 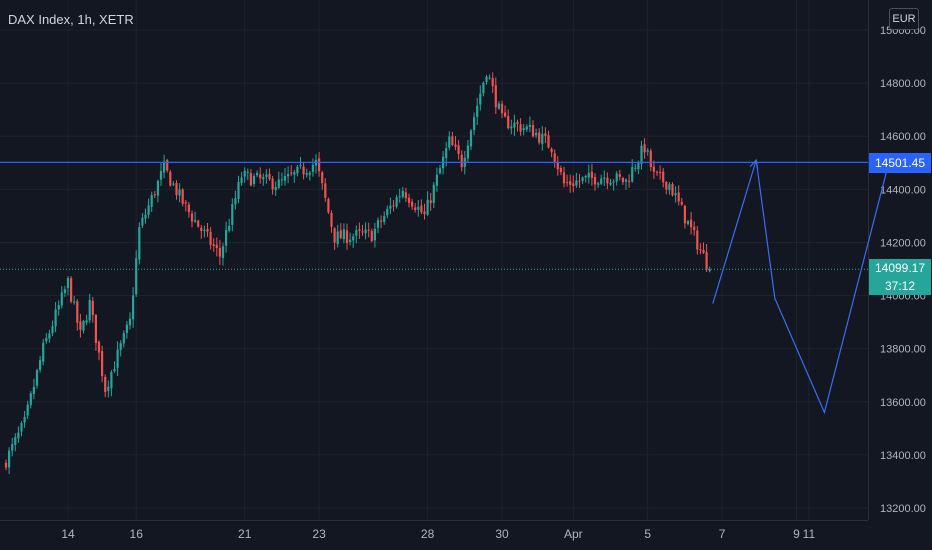 I want to click on projection-arrowhead, so click(x=754, y=164).